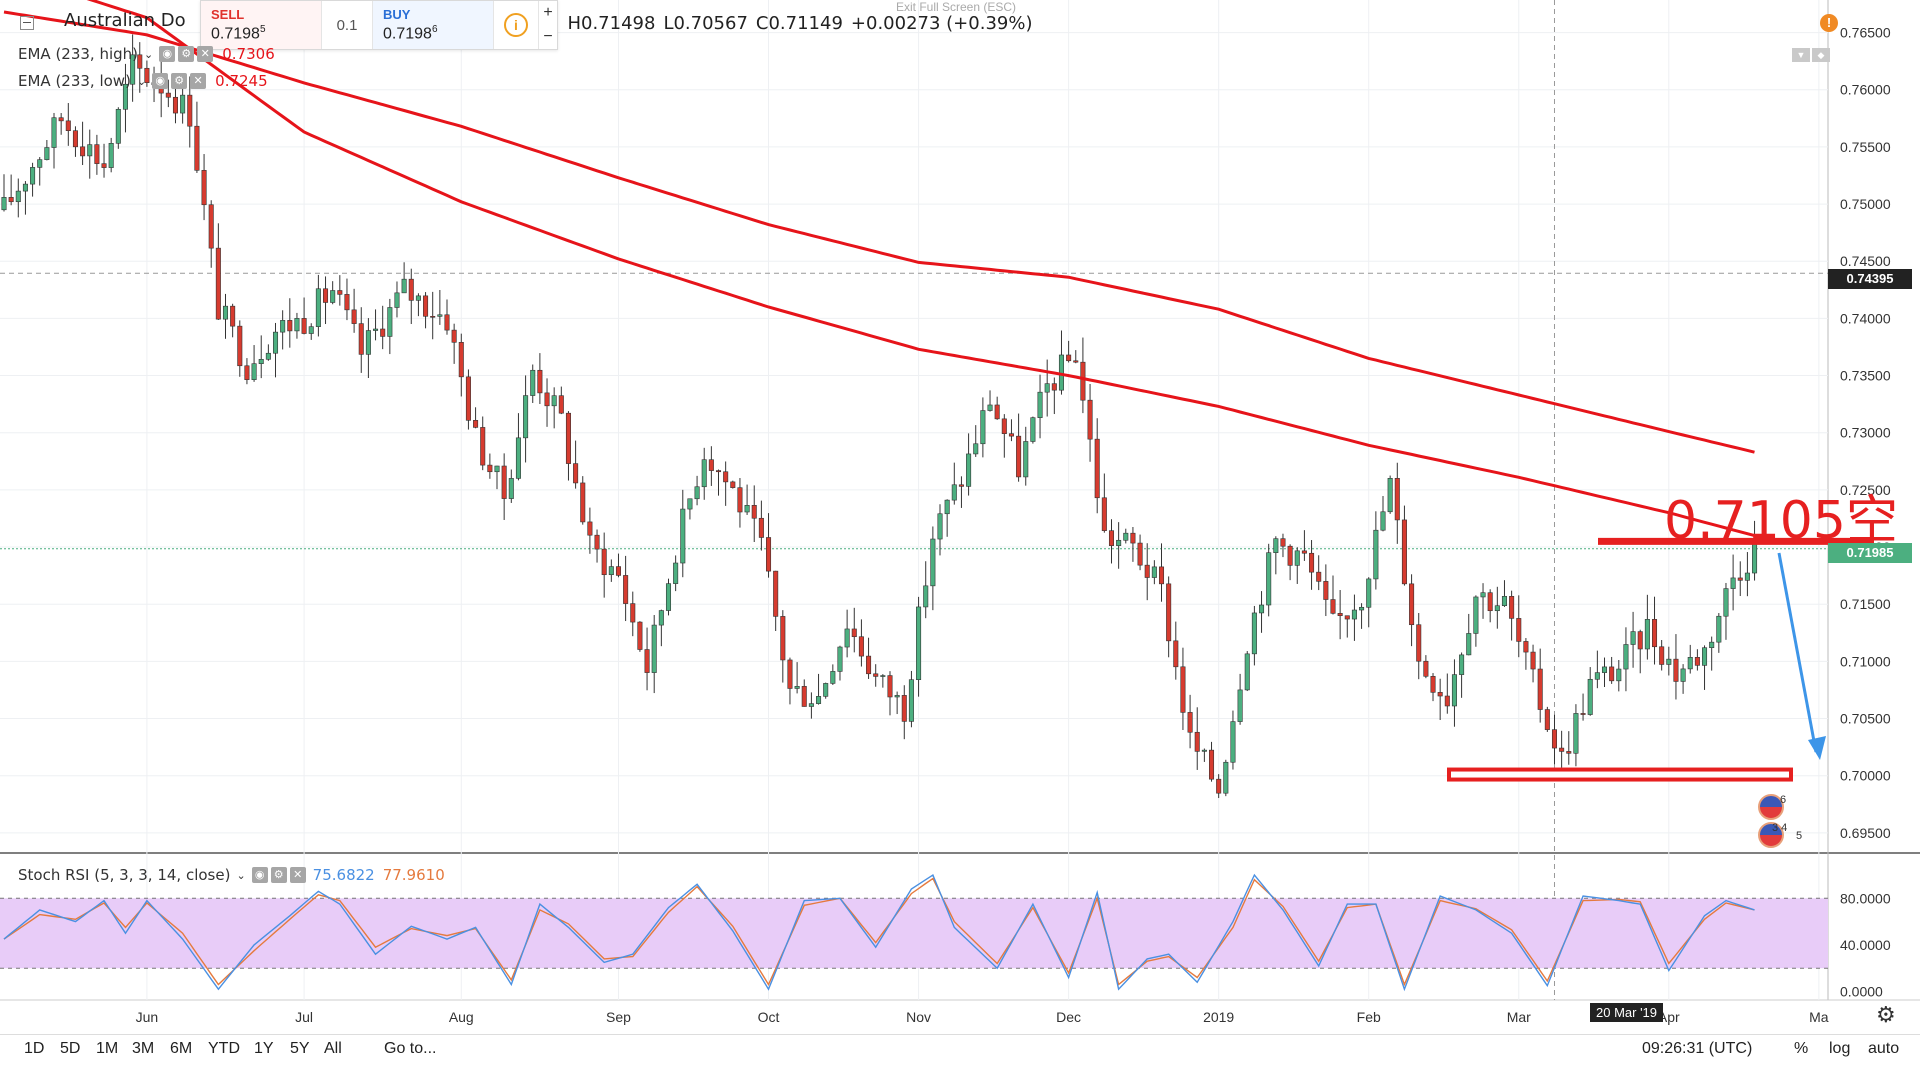 The image size is (1920, 1081). I want to click on stoch-rsi-pane, so click(914, 932).